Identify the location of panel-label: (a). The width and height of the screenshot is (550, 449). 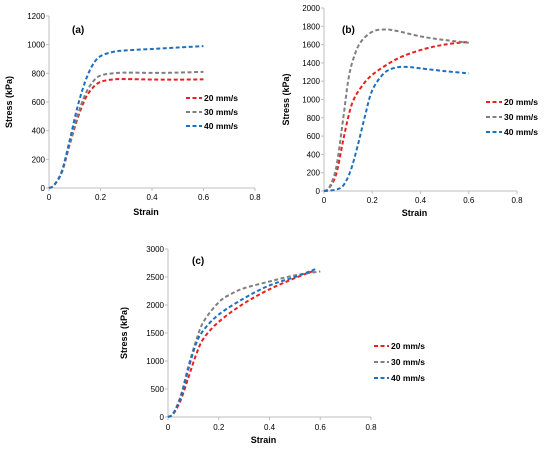
(78, 30).